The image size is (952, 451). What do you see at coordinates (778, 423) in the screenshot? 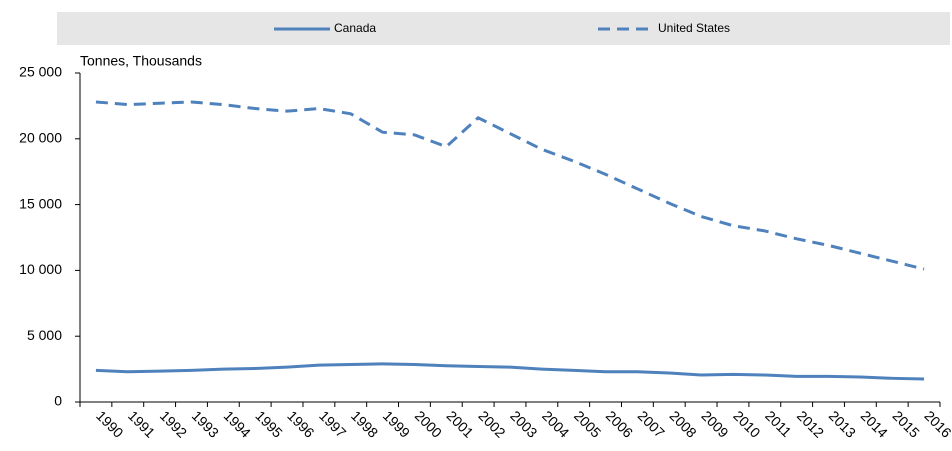
I see `x-tick-label: 2011` at bounding box center [778, 423].